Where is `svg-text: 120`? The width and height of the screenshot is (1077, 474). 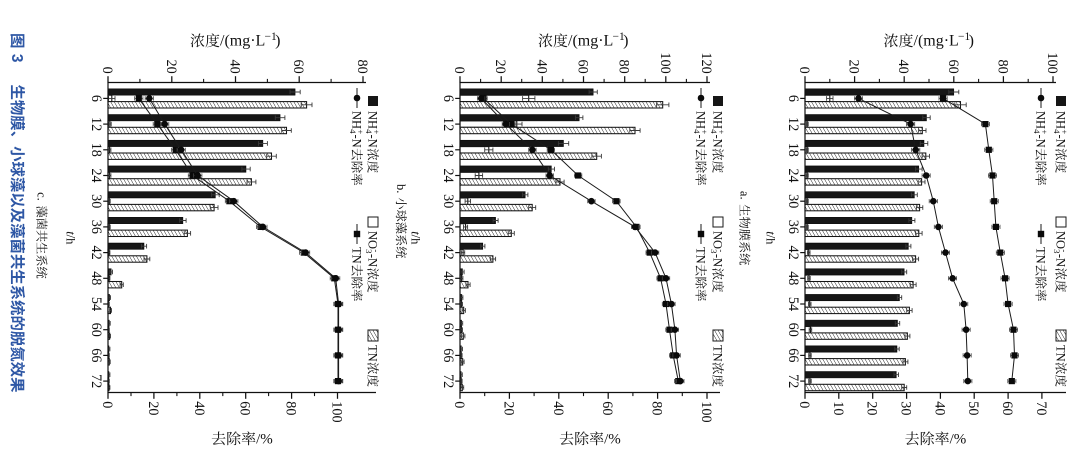 svg-text: 120 is located at coordinates (706, 62).